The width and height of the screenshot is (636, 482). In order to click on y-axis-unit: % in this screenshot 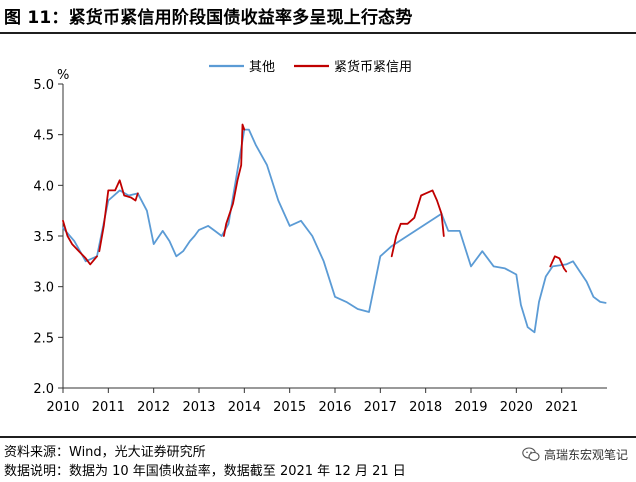, I will do `click(63, 75)`.